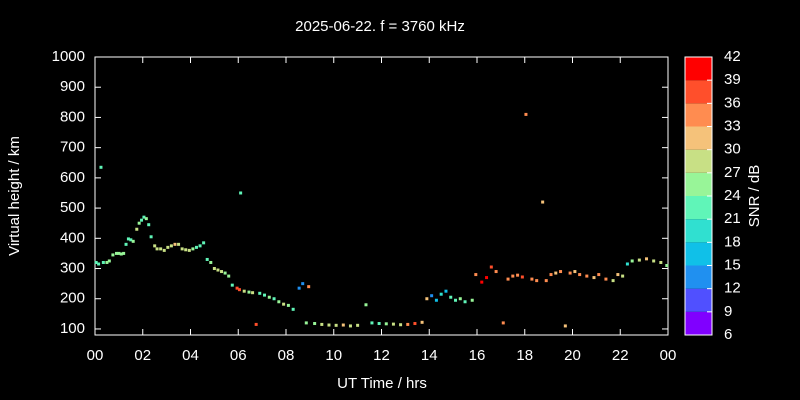 This screenshot has width=800, height=400. I want to click on colorbar-label: SNR / dB, so click(754, 196).